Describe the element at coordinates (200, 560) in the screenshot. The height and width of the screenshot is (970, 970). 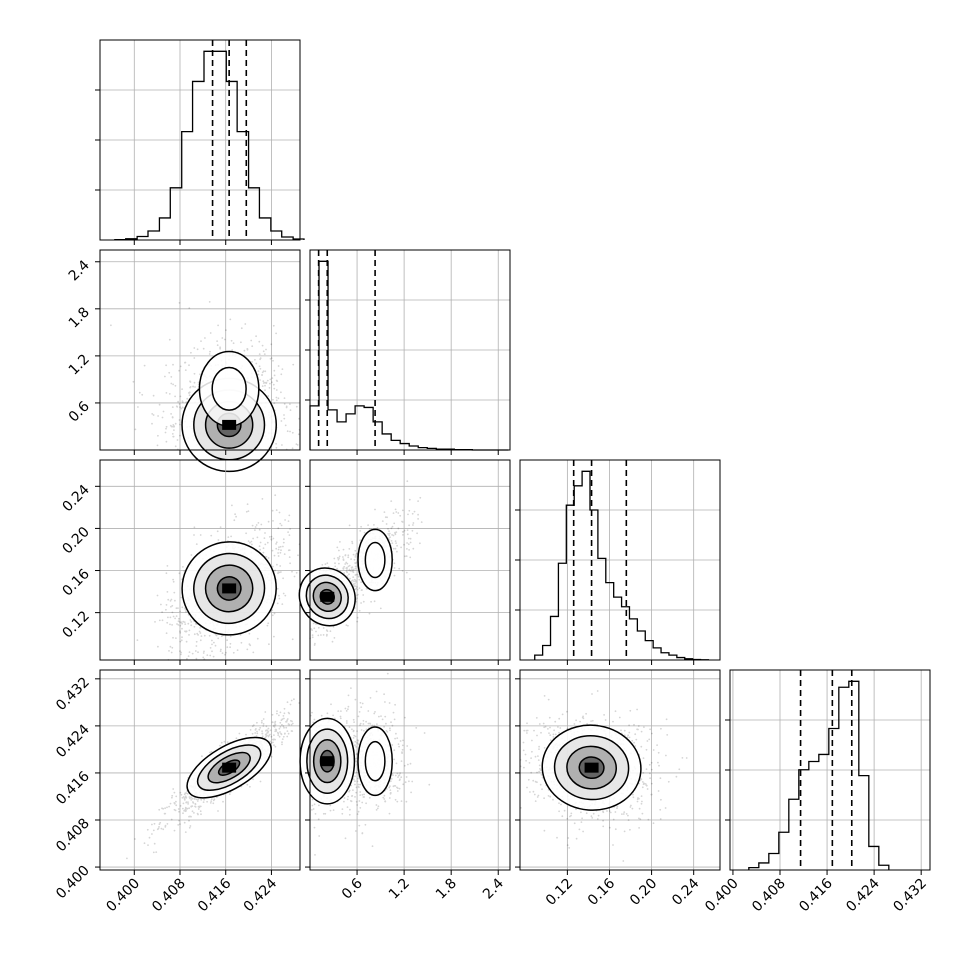
I see `panel-frame` at that location.